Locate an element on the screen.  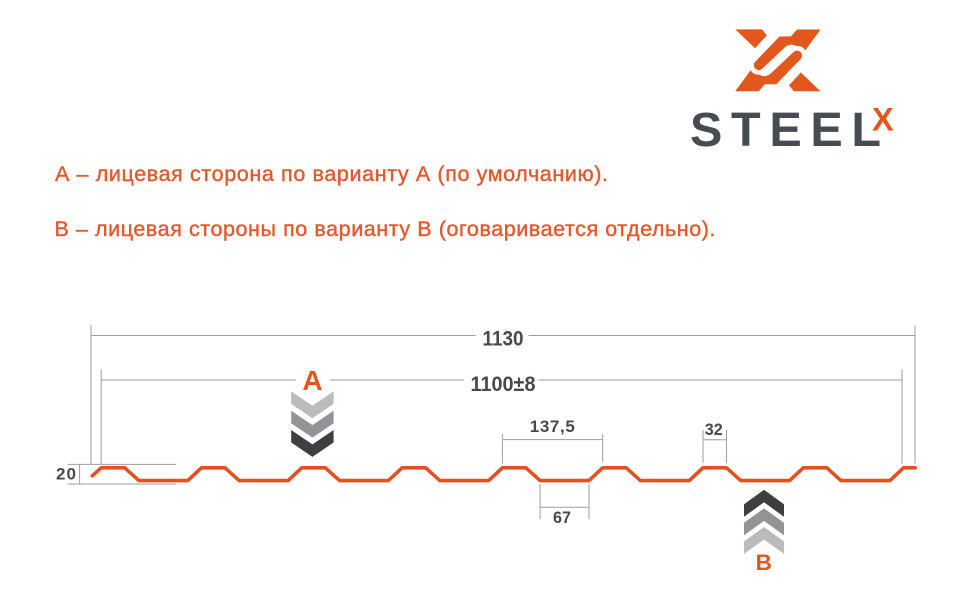
svg-text: 67 is located at coordinates (562, 517).